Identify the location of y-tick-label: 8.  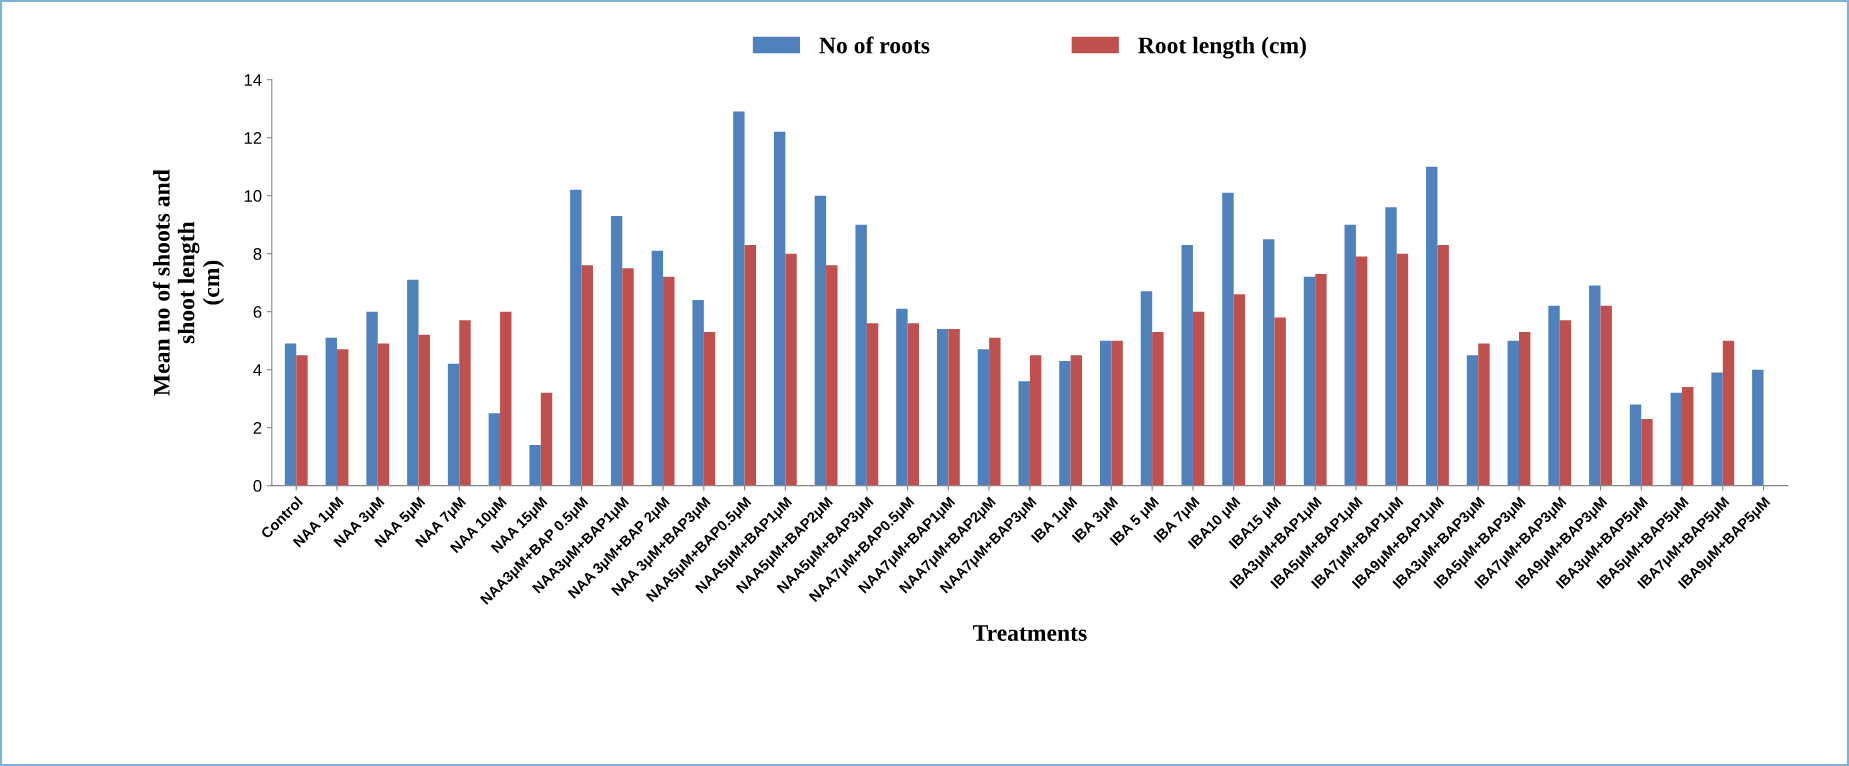
(257, 254).